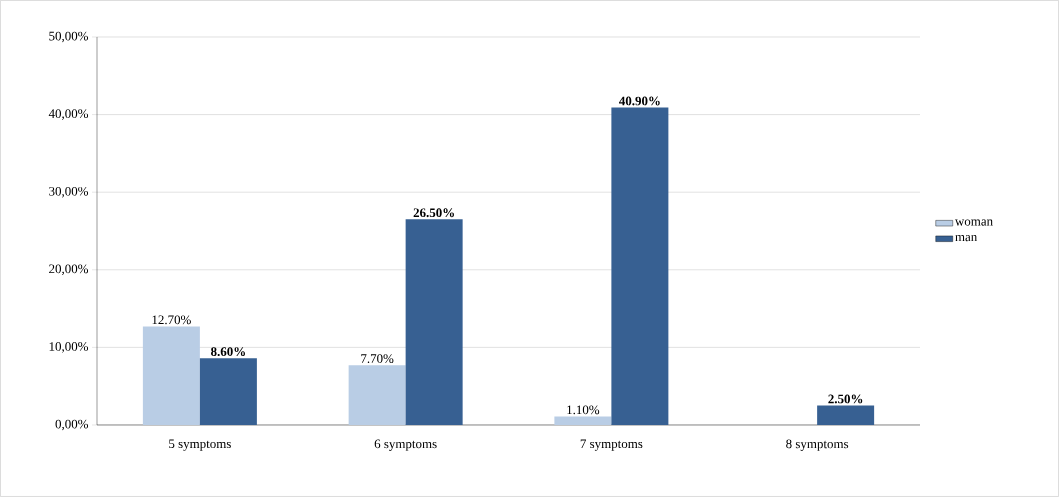 The height and width of the screenshot is (497, 1059). What do you see at coordinates (433, 213) in the screenshot?
I see `data-label: 26.50%` at bounding box center [433, 213].